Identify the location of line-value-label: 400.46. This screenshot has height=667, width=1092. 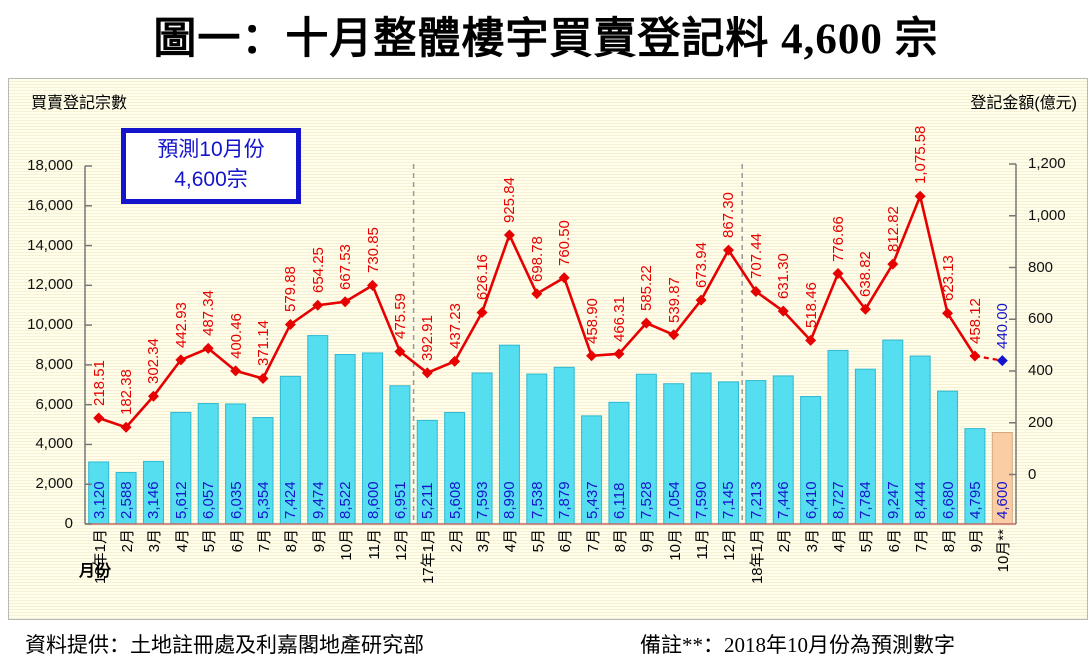
(236, 335).